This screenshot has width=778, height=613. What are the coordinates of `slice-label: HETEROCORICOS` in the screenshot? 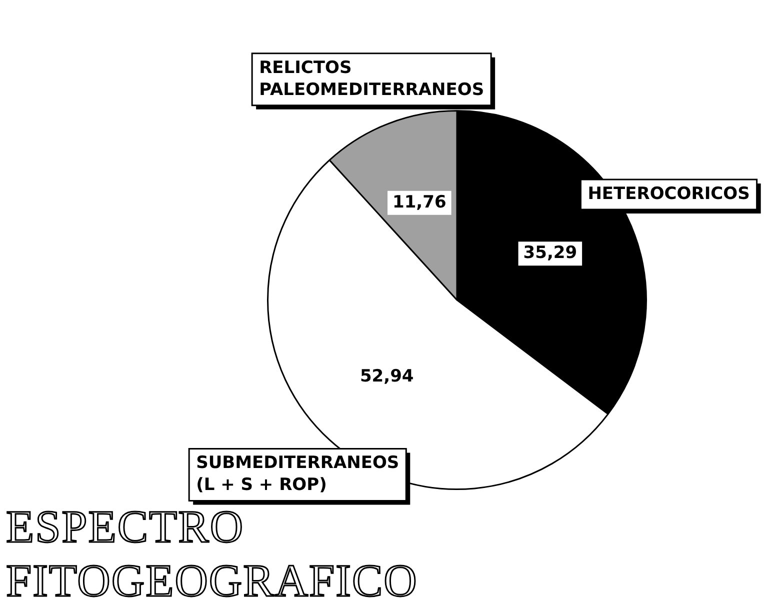 It's located at (669, 194).